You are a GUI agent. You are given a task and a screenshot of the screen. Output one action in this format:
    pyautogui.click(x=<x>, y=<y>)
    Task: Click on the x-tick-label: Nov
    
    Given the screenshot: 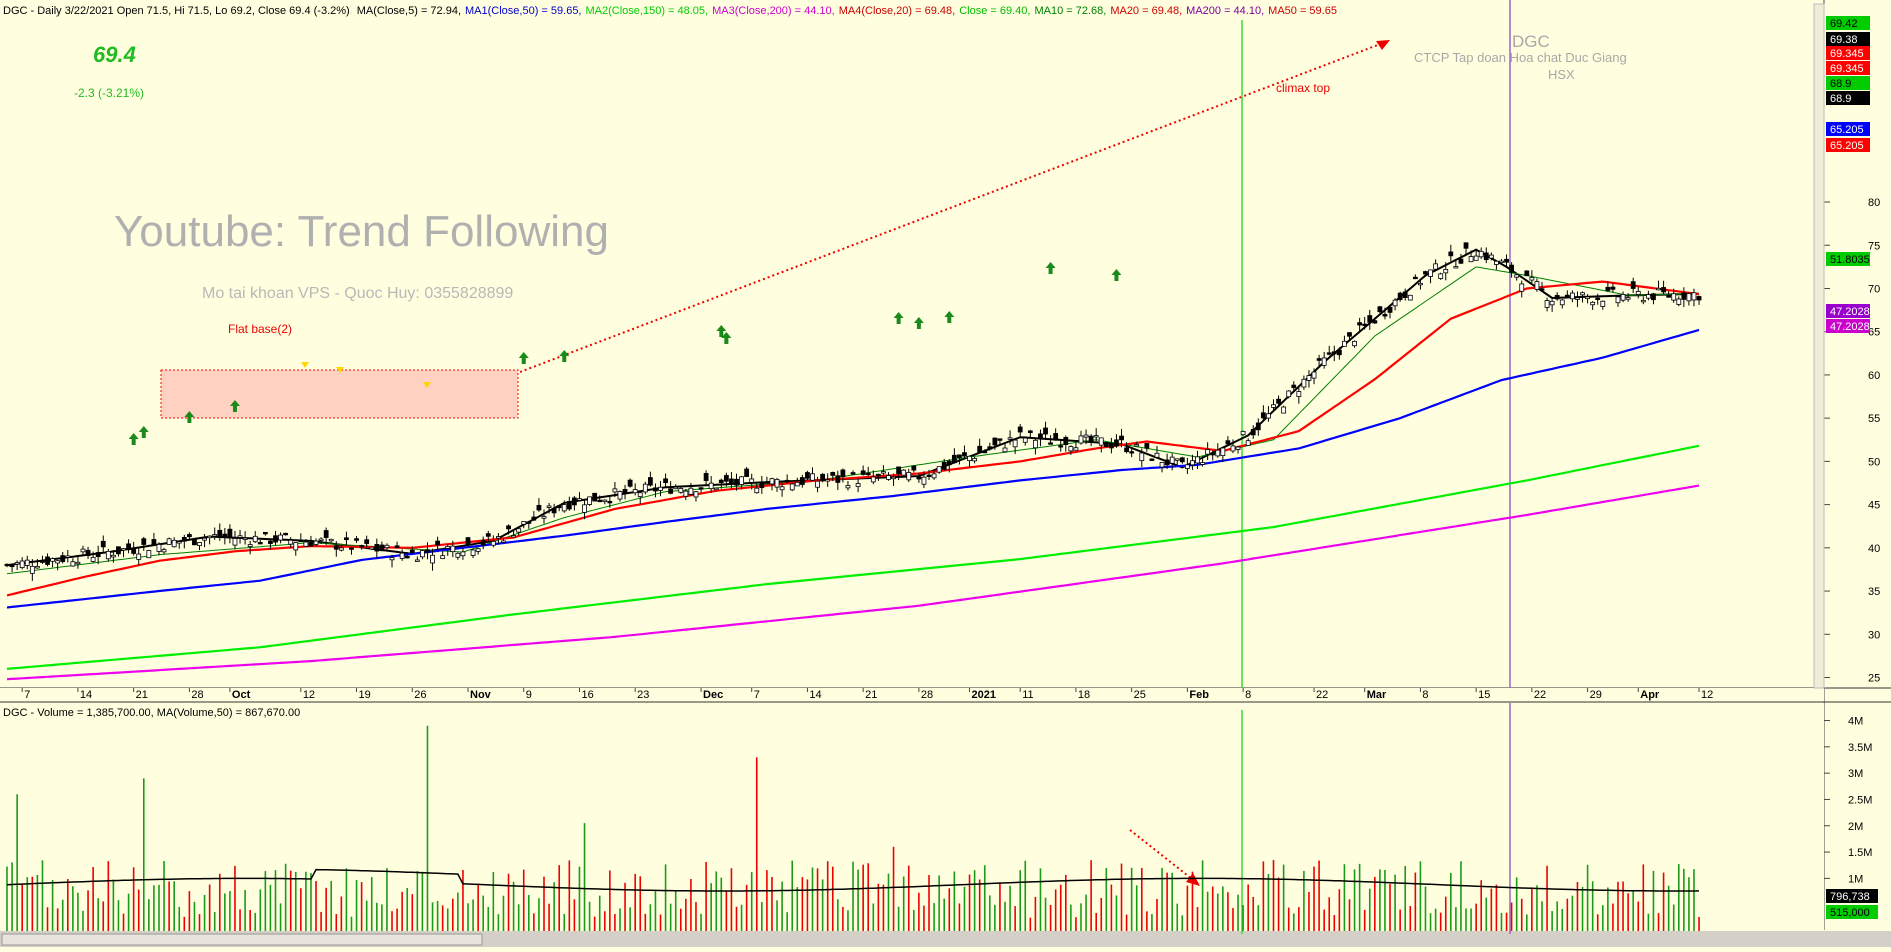 What is the action you would take?
    pyautogui.click(x=481, y=695)
    